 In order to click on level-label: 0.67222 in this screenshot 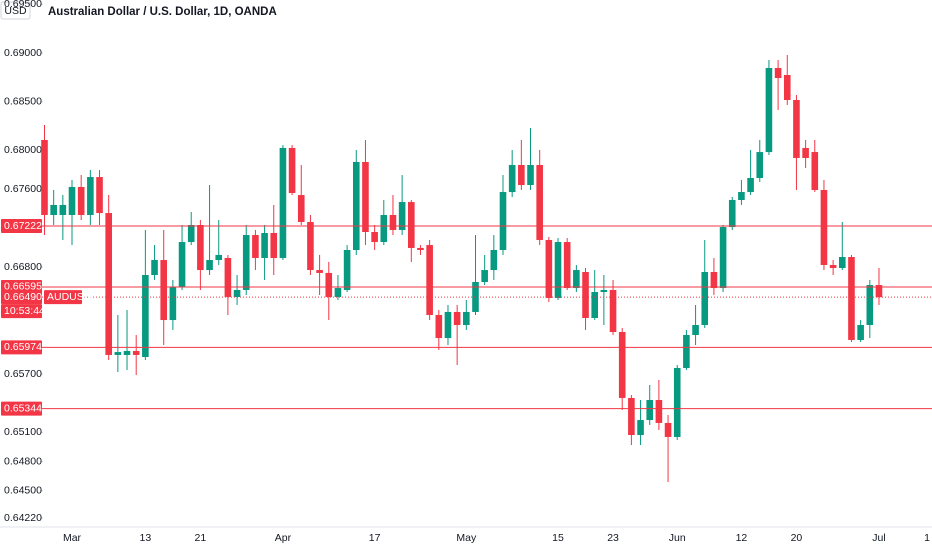, I will do `click(23, 226)`.